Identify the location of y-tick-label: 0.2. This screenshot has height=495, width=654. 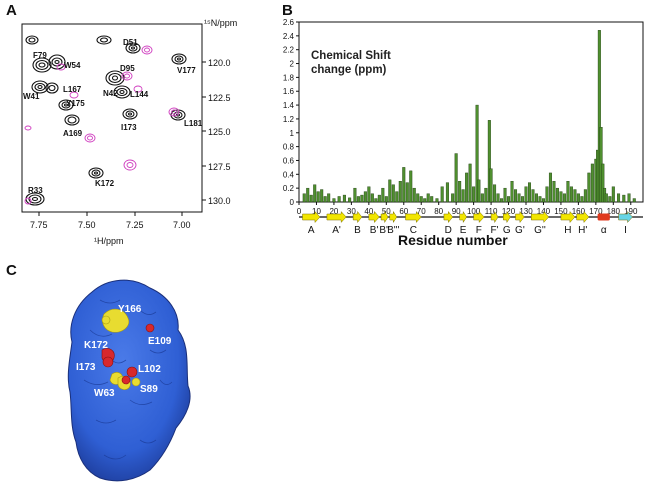
(289, 188).